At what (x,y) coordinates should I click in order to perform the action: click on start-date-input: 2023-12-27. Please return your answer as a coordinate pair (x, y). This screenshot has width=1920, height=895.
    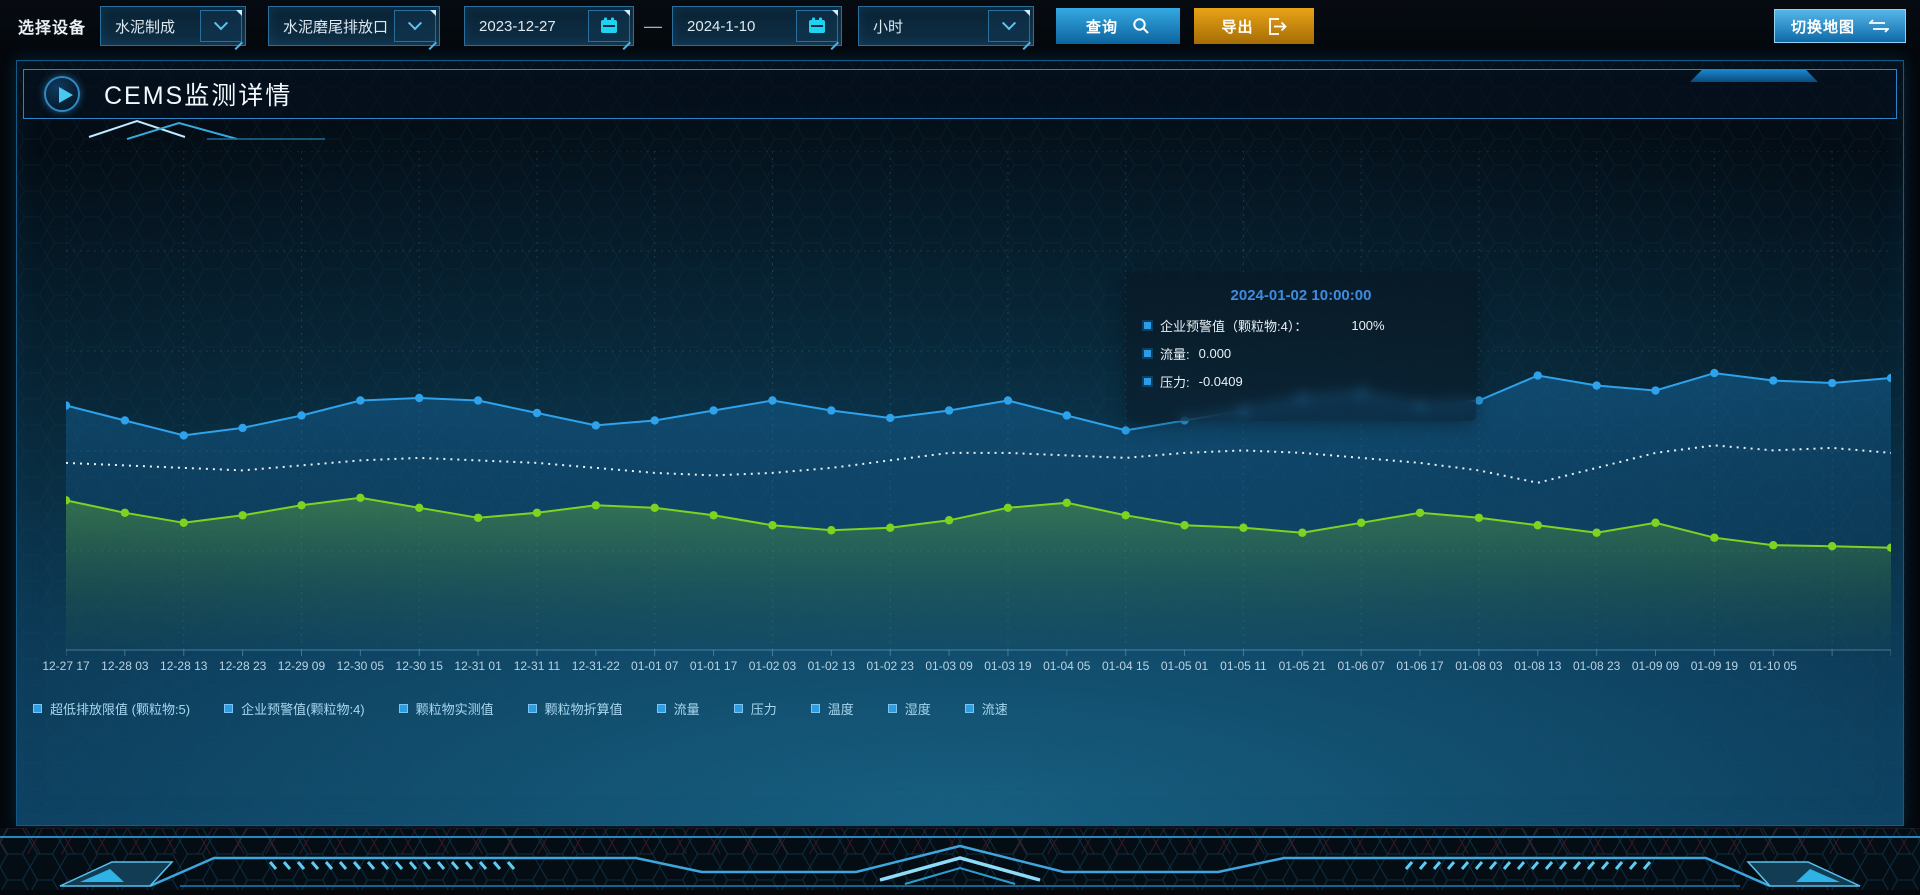
    Looking at the image, I should click on (549, 26).